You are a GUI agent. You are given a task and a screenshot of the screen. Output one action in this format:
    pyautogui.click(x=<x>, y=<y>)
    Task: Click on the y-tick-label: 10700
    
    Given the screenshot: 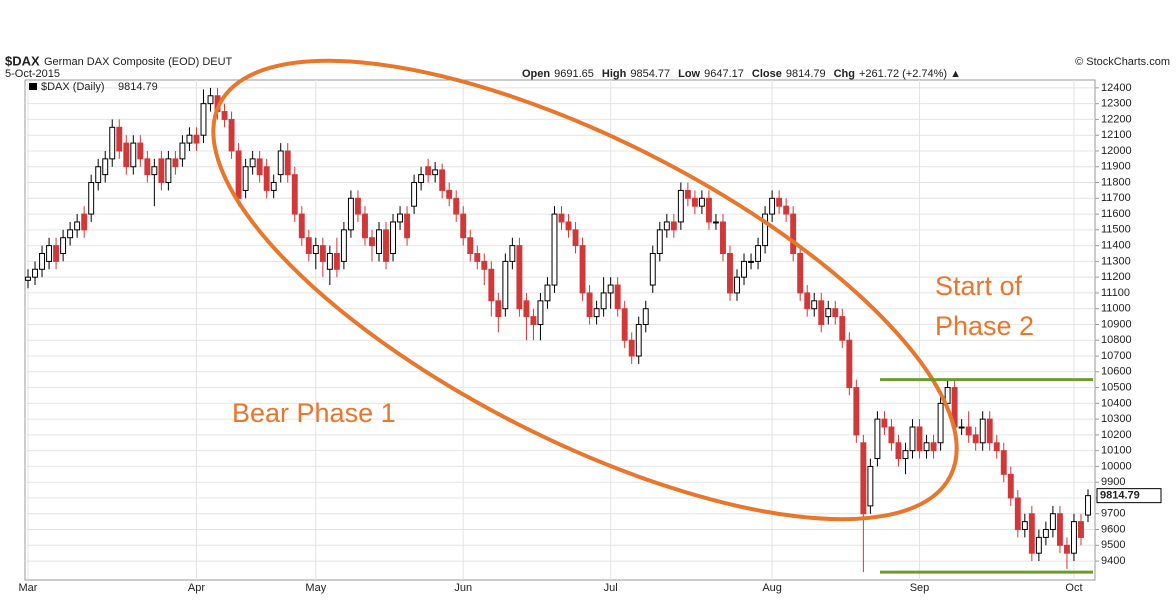 What is the action you would take?
    pyautogui.click(x=1116, y=356)
    